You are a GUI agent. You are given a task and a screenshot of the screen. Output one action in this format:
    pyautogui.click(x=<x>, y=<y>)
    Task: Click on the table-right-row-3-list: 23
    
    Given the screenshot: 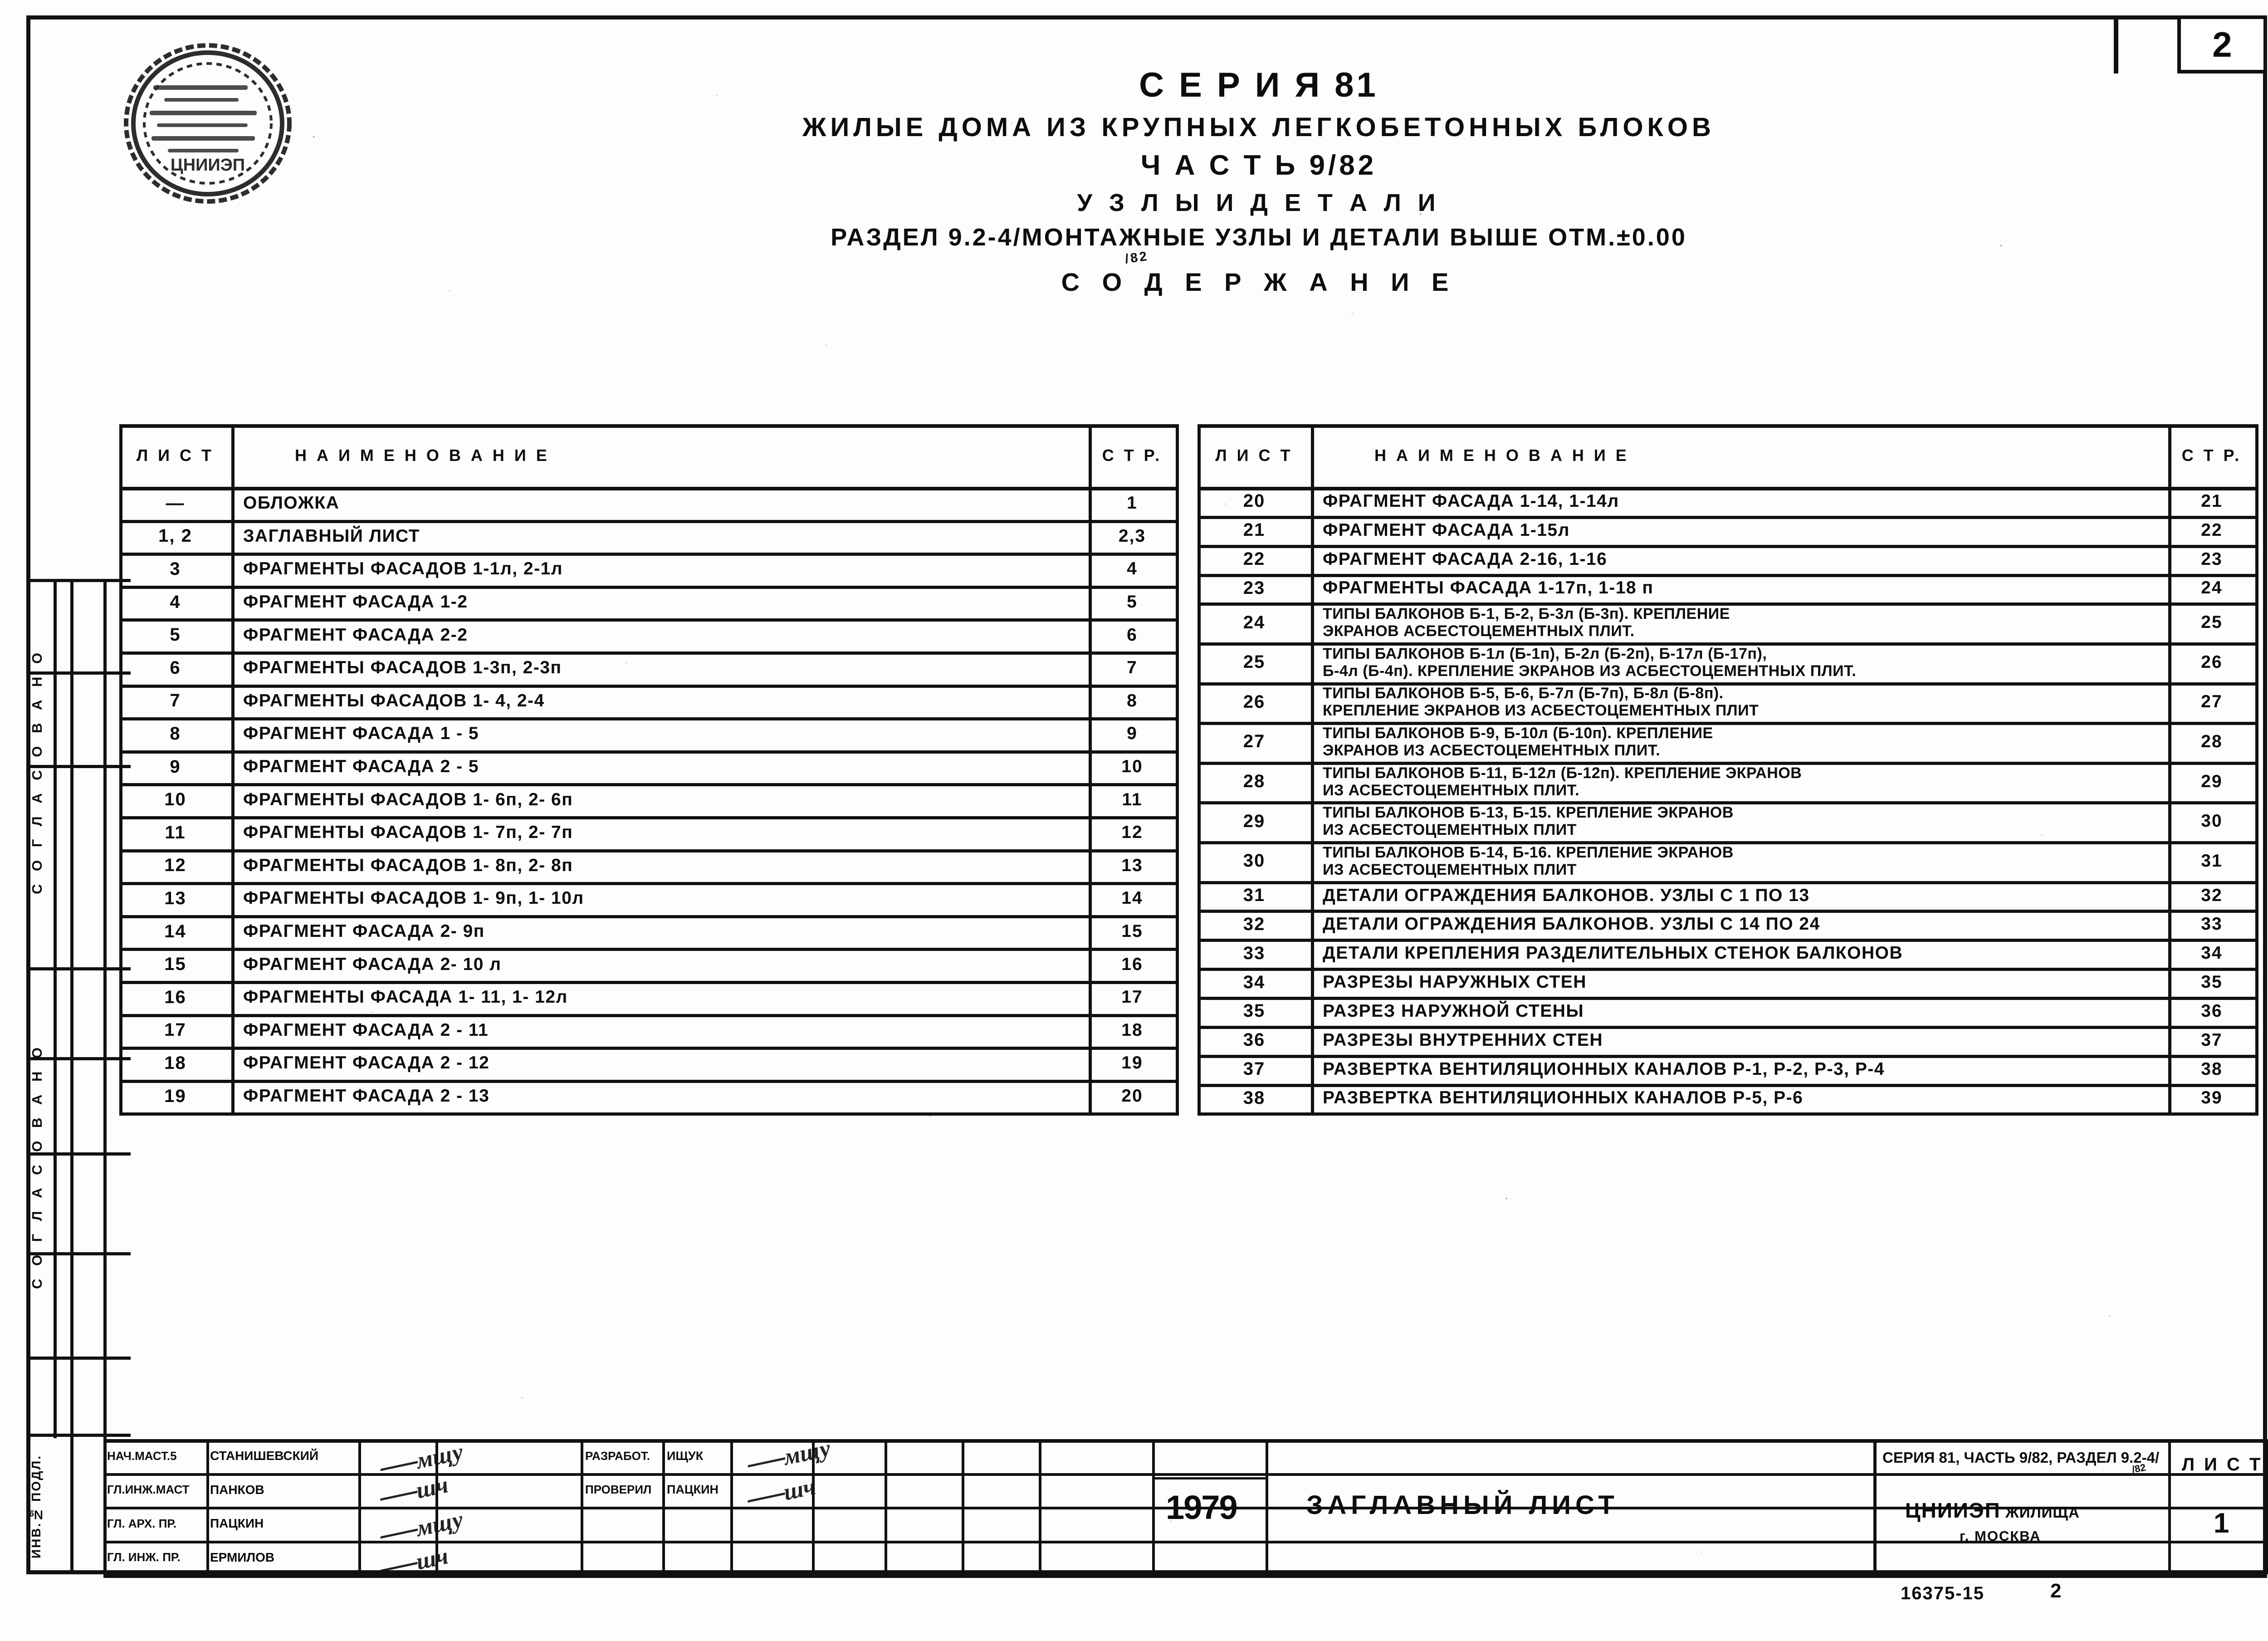 What is the action you would take?
    pyautogui.click(x=1255, y=588)
    